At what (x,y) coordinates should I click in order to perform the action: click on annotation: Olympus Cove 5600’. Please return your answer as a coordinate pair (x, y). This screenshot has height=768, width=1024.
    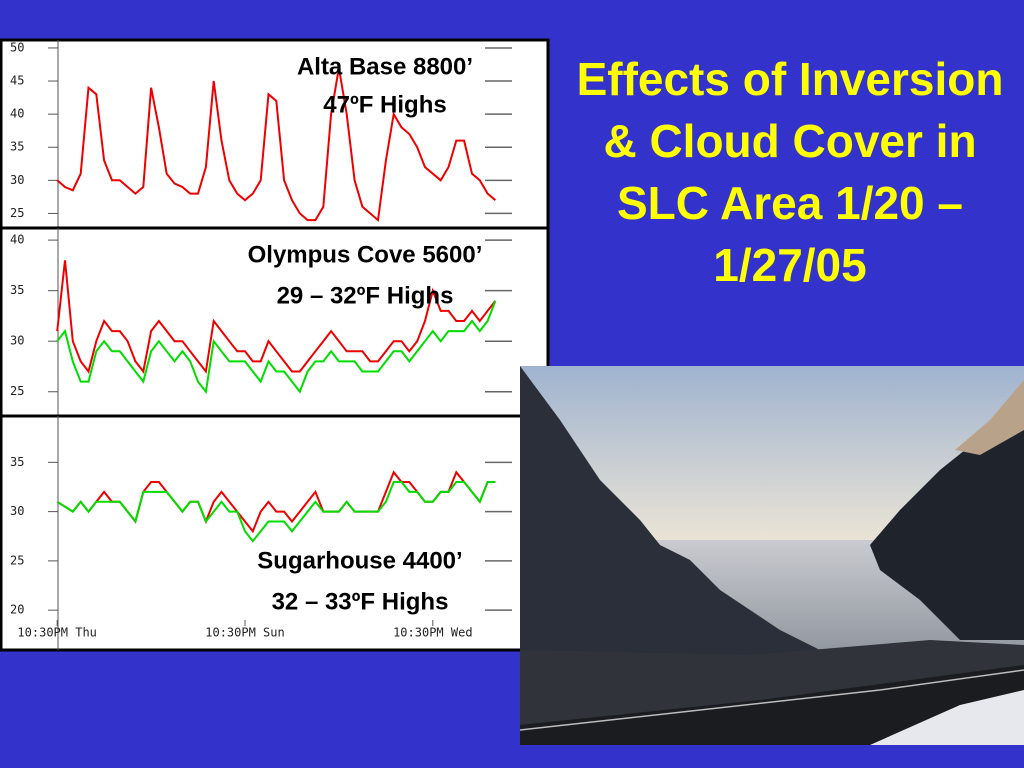
    Looking at the image, I should click on (365, 254).